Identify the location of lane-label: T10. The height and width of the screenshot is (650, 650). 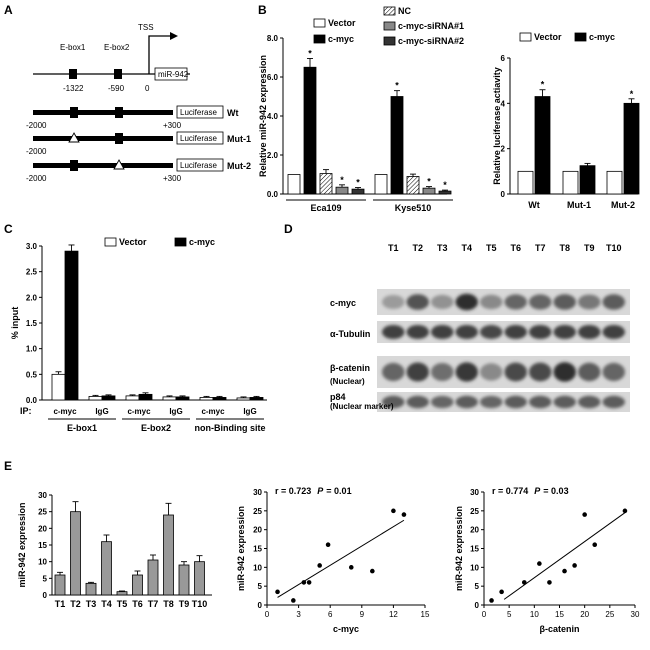
(614, 248).